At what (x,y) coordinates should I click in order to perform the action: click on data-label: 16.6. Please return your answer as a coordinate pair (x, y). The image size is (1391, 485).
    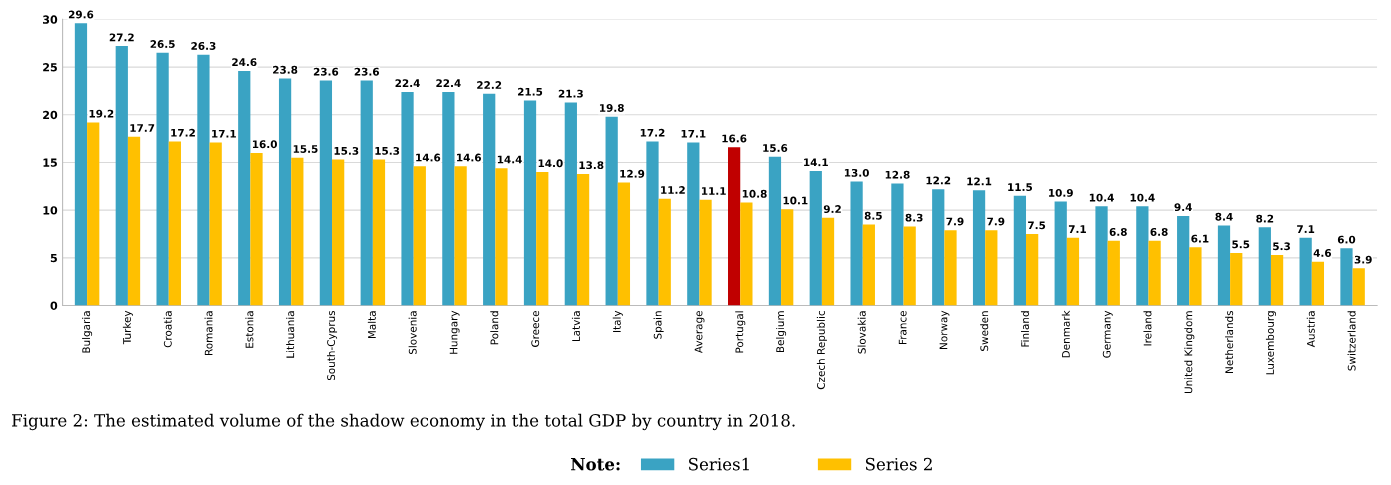
    Looking at the image, I should click on (734, 138).